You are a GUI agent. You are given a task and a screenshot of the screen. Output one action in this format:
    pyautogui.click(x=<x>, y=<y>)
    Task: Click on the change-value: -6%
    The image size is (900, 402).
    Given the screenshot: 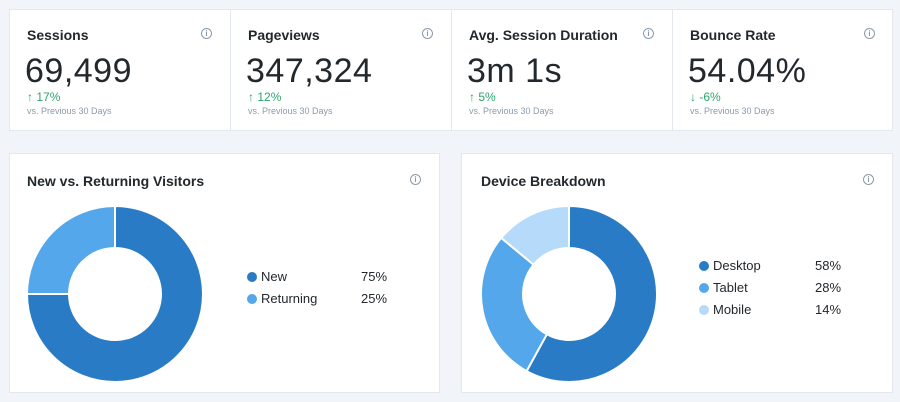 What is the action you would take?
    pyautogui.click(x=710, y=97)
    